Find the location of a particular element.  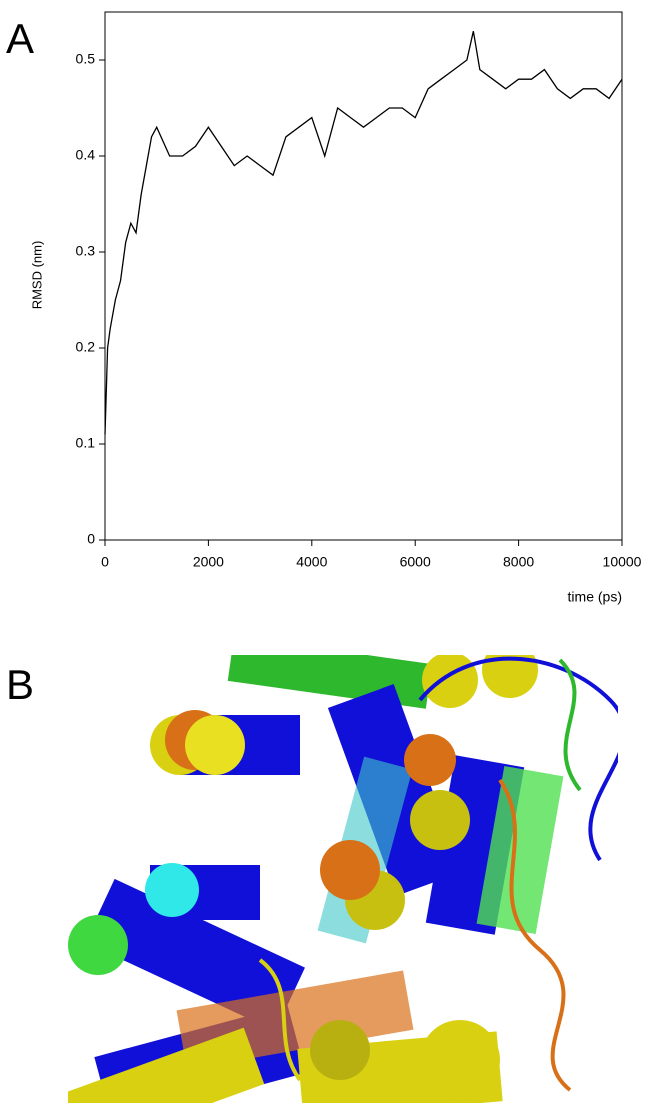

y-tick-label: 0.3 is located at coordinates (86, 251).